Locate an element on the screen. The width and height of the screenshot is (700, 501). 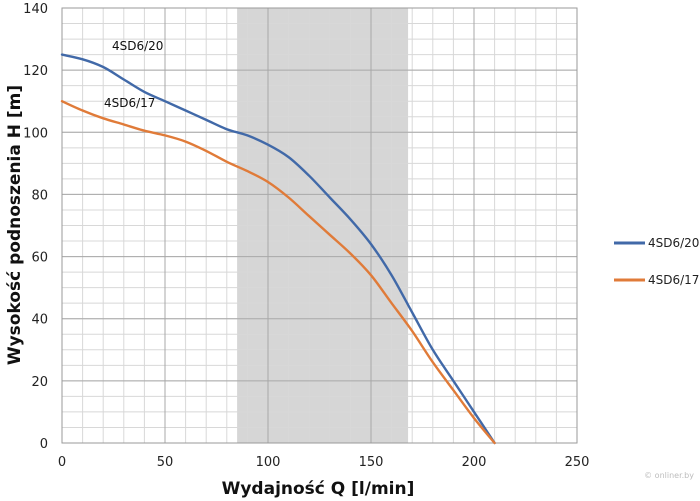
legend-entry-4sd6-17: 4SD6/17 is located at coordinates (673, 280).